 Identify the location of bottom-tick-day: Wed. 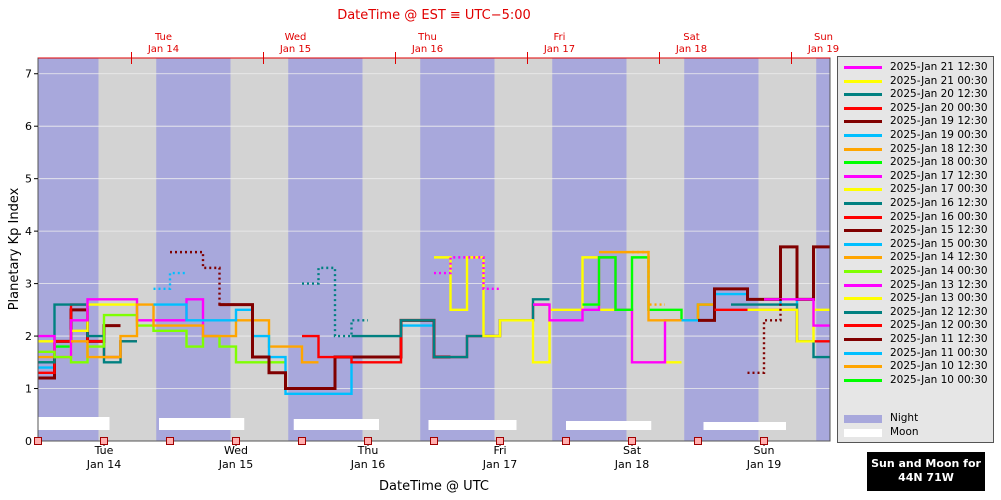
(236, 450).